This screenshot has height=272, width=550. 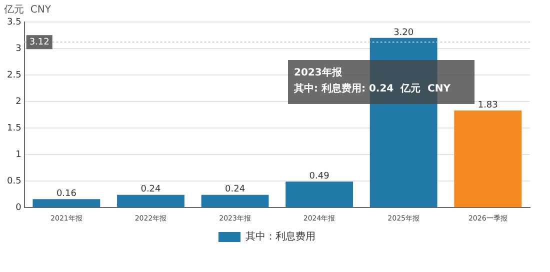 I want to click on y-axis-title: 亿元 CNY, so click(x=27, y=10).